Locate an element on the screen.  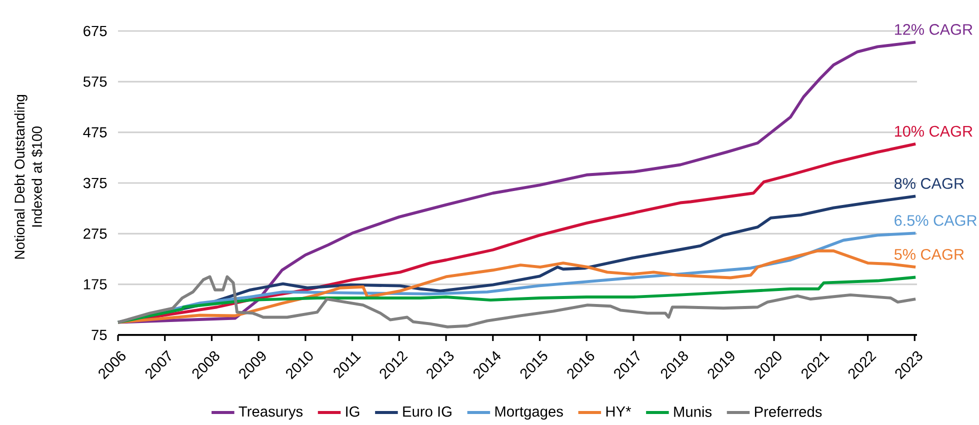
y-tick-label: 75 is located at coordinates (99, 335).